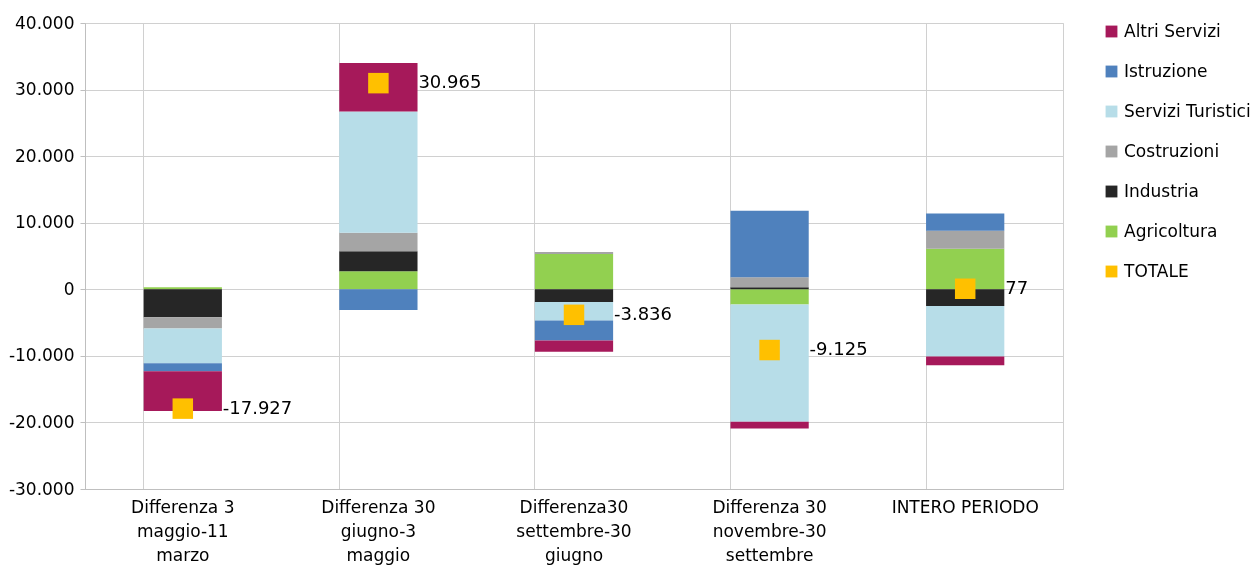 This screenshot has height=567, width=1255. Describe the element at coordinates (257, 407) in the screenshot. I see `data-label: -17.927` at that location.